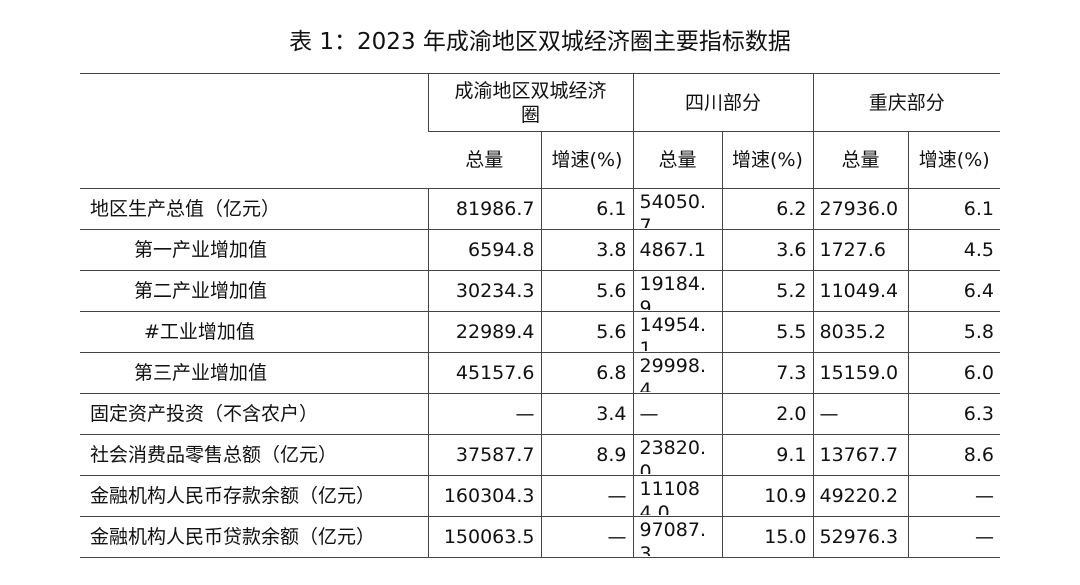  Describe the element at coordinates (767, 209) in the screenshot. I see `cell: 6.2` at that location.